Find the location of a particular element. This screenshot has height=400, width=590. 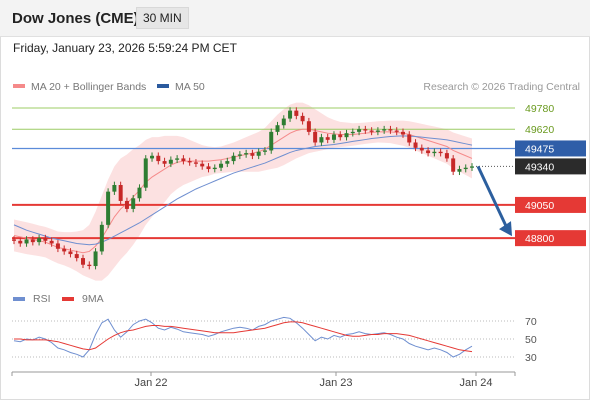

x-label-0: Jan 22 is located at coordinates (150, 383).